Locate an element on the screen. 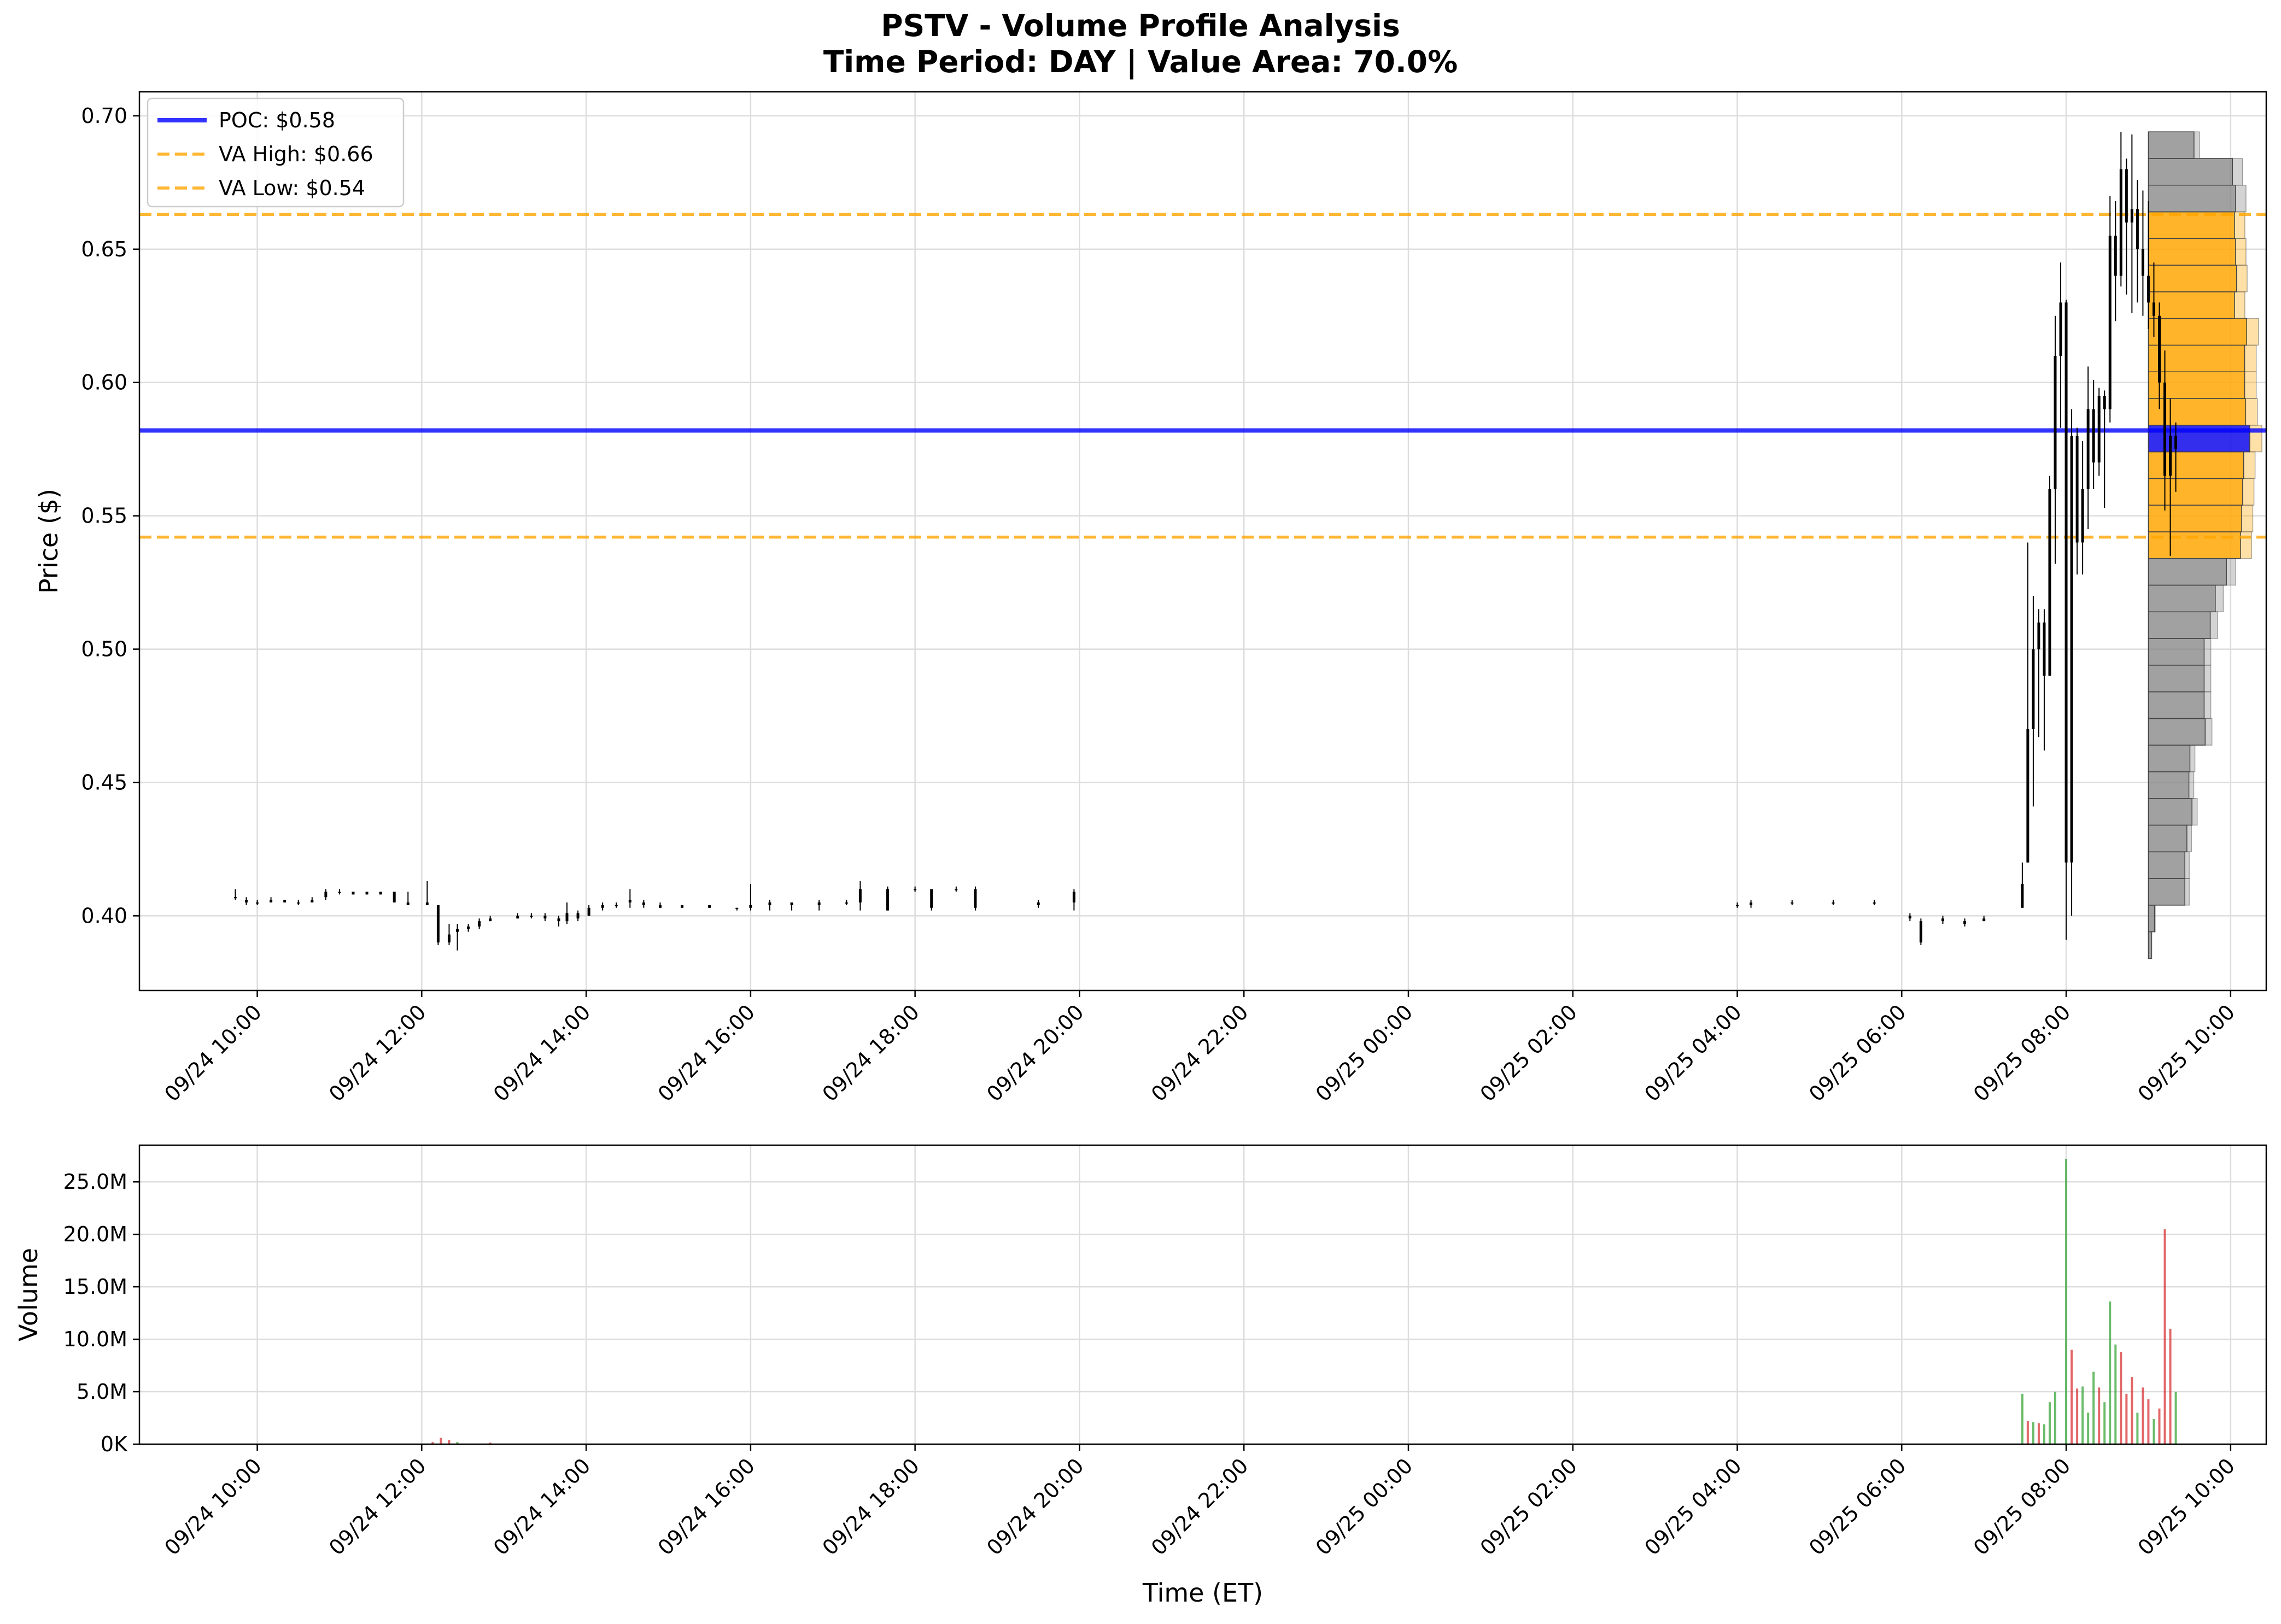  price-xtick-label: 09/24 22:00 is located at coordinates (1200, 1053).